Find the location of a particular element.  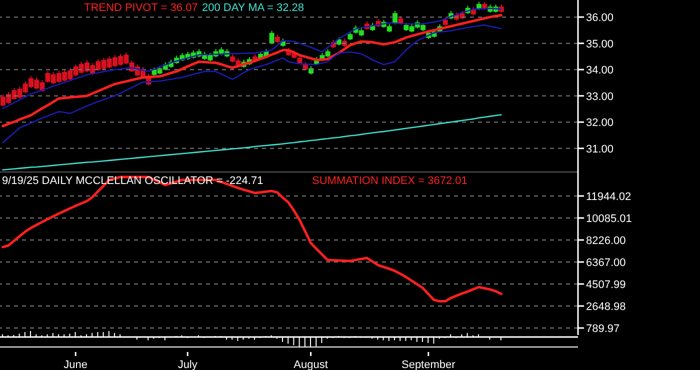

y-tick-label: 789.97 is located at coordinates (603, 329).